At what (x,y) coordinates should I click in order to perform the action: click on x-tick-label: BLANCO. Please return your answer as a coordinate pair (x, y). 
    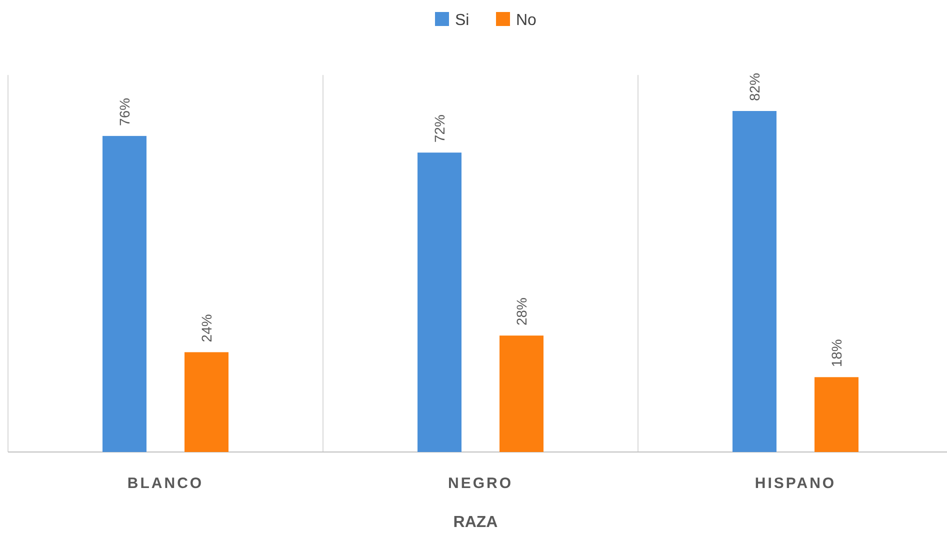
    Looking at the image, I should click on (165, 483).